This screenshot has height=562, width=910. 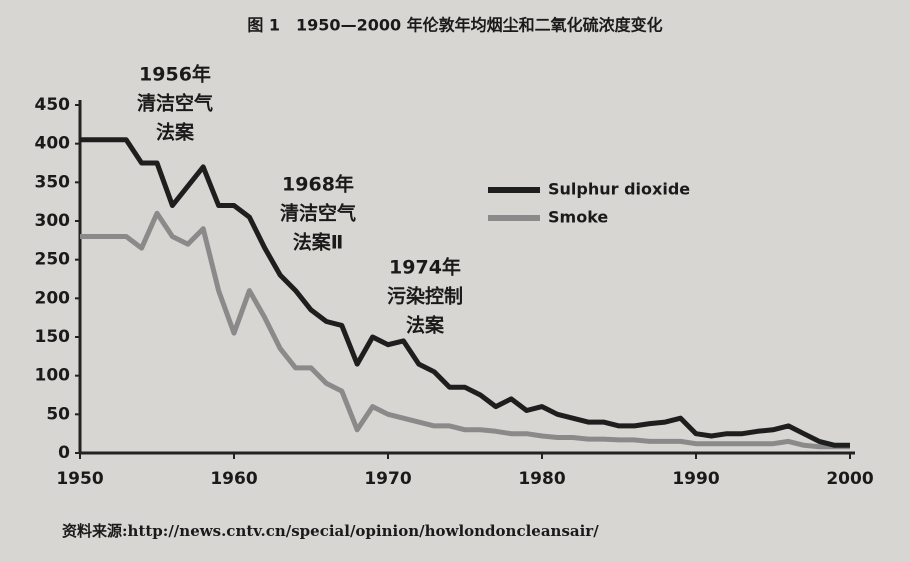 I want to click on annotation: 1956年, so click(x=175, y=74).